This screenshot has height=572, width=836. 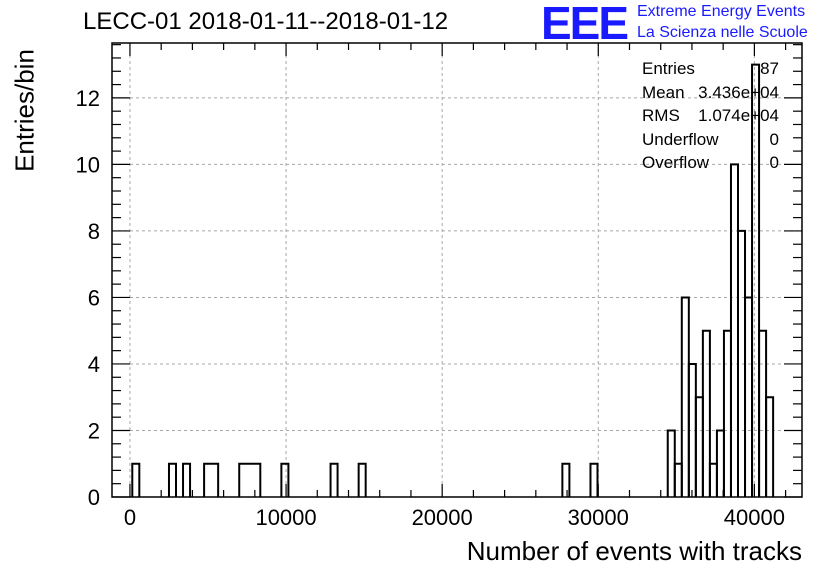 What do you see at coordinates (94, 497) in the screenshot?
I see `y-tick-label: 0` at bounding box center [94, 497].